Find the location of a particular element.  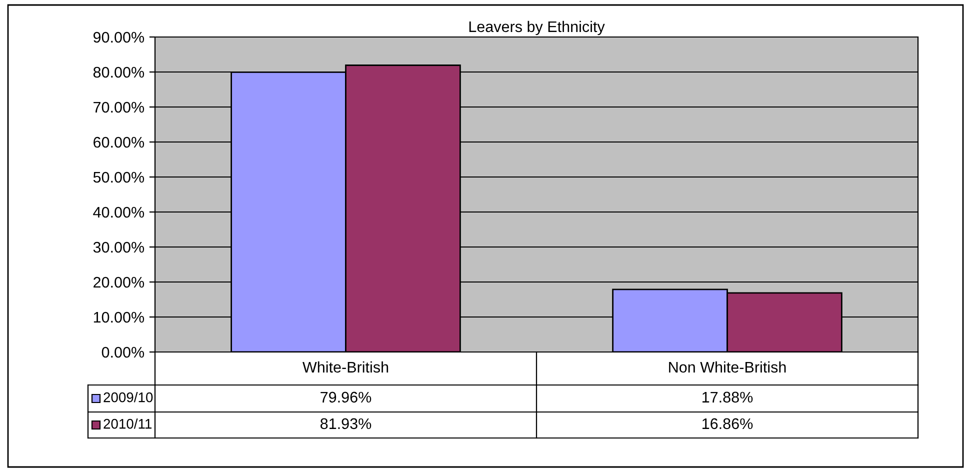

data-label: 81.93% is located at coordinates (346, 424).